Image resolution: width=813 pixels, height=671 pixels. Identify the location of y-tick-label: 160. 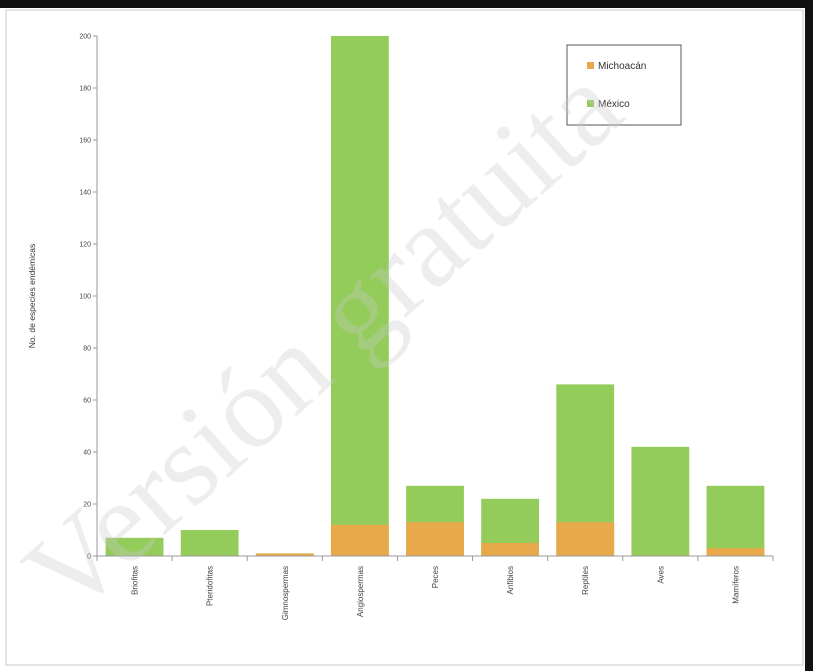
(85, 141).